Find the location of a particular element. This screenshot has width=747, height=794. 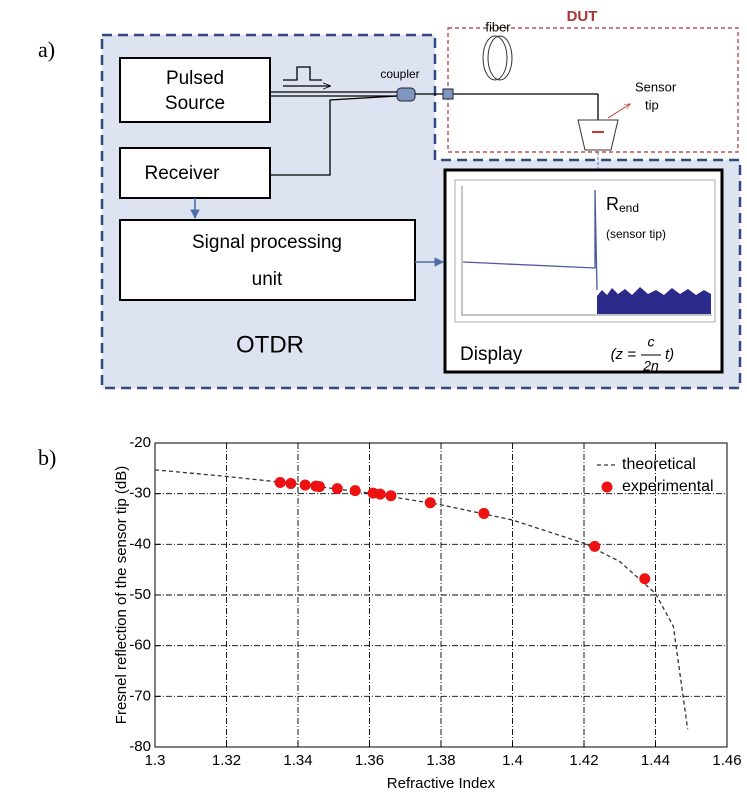

box-label: unit is located at coordinates (267, 279).